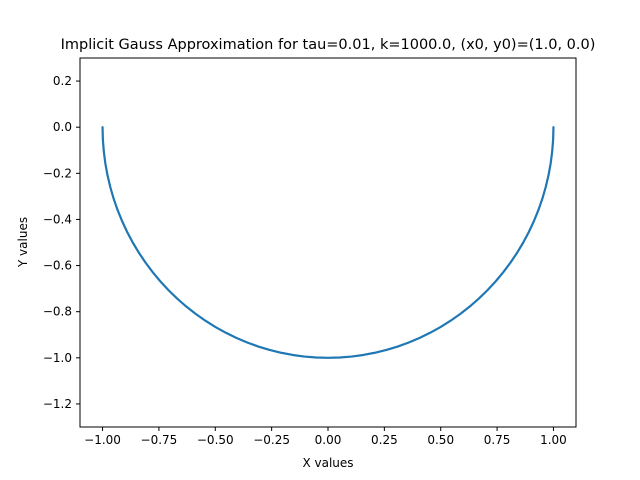  What do you see at coordinates (57, 312) in the screenshot?
I see `y-tick-label: −0.8` at bounding box center [57, 312].